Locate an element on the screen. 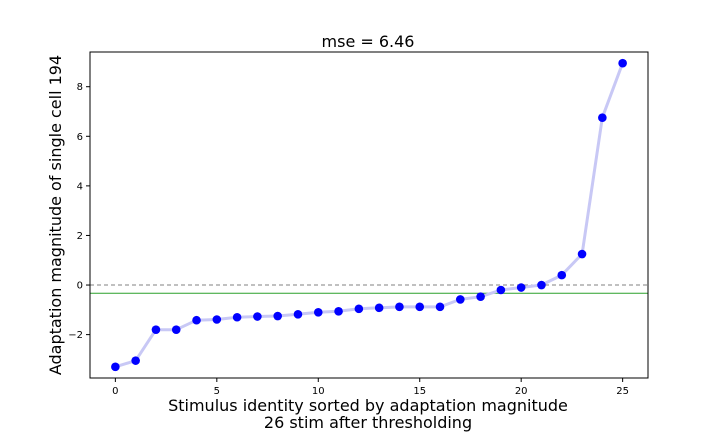 Image resolution: width=720 pixels, height=432 pixels. y-tick-label: 6 is located at coordinates (80, 137).